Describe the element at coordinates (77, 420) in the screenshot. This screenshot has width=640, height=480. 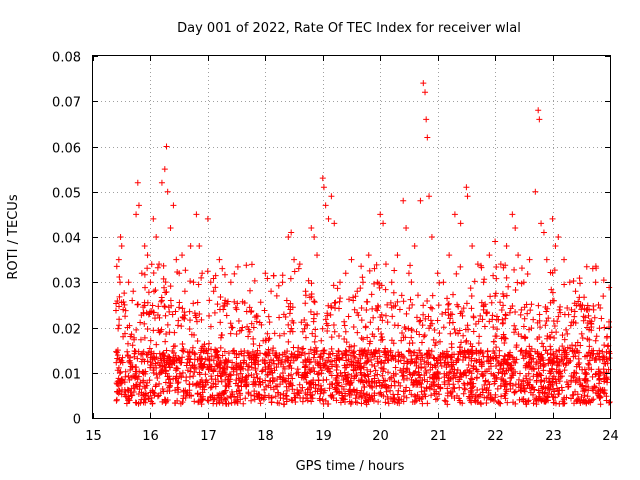
I see `y-tick-label: 0` at that location.